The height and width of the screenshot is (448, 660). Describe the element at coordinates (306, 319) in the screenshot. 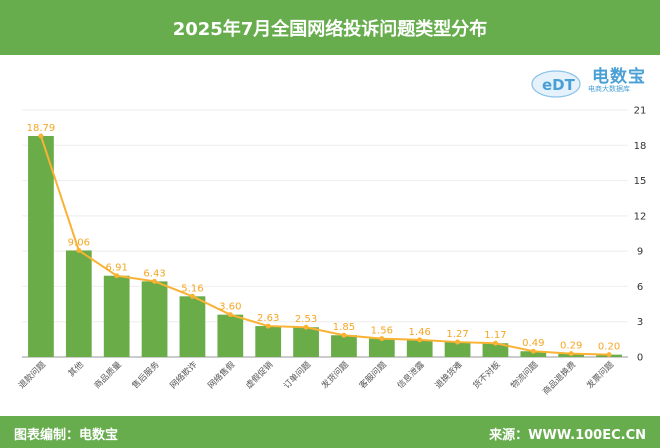

I see `data-label: 2.53` at that location.